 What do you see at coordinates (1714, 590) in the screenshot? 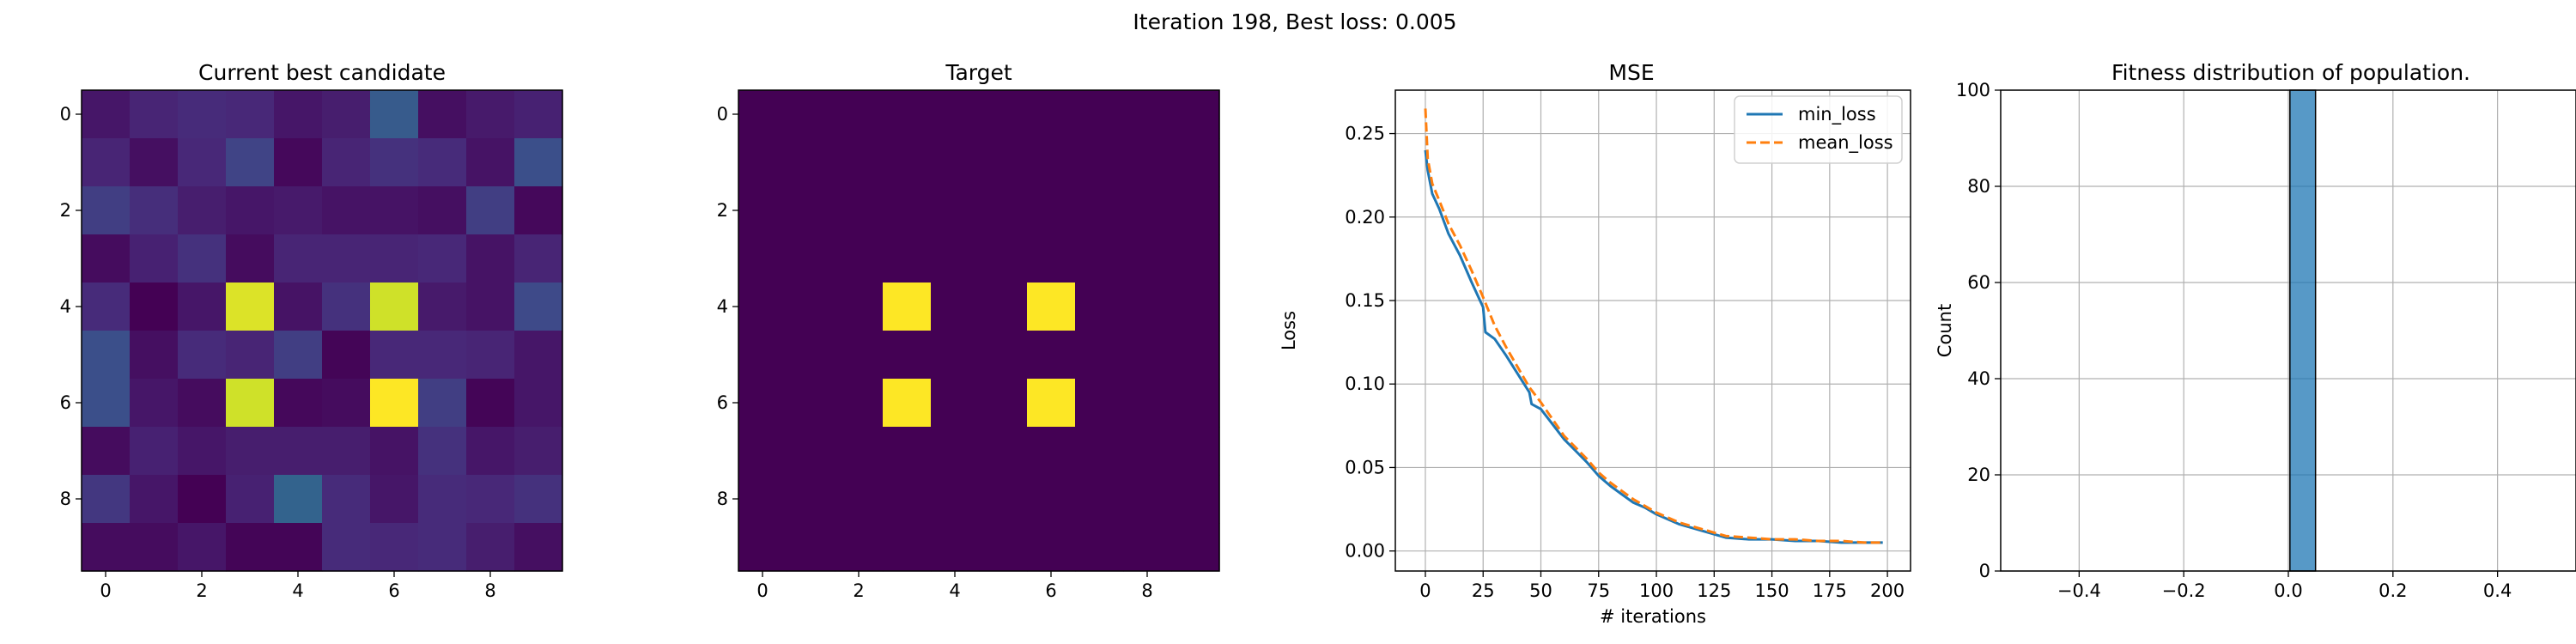
I see `x-tick-label: 125` at bounding box center [1714, 590].